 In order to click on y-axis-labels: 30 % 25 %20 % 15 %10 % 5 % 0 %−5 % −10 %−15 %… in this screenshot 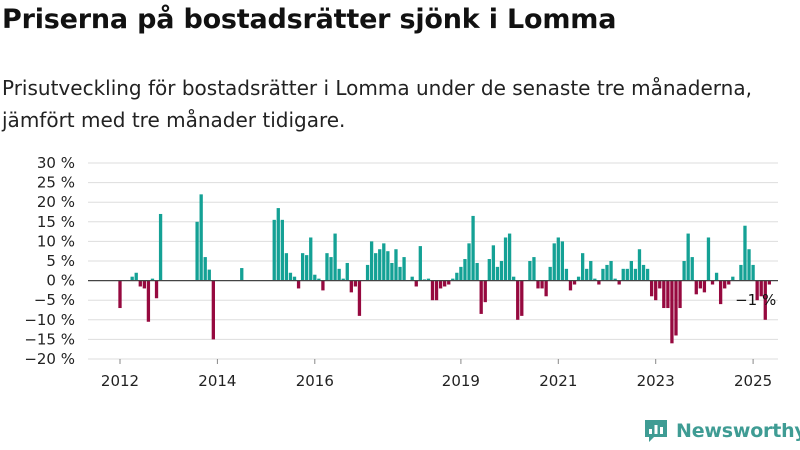, I will do `click(49, 261)`.